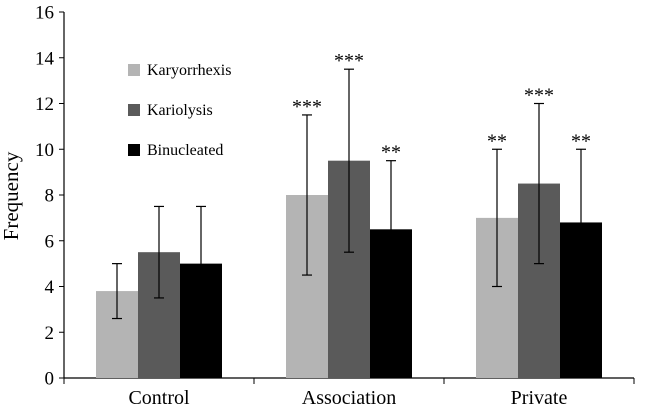 The width and height of the screenshot is (645, 411). What do you see at coordinates (50, 287) in the screenshot?
I see `y-tick-label: 4` at bounding box center [50, 287].